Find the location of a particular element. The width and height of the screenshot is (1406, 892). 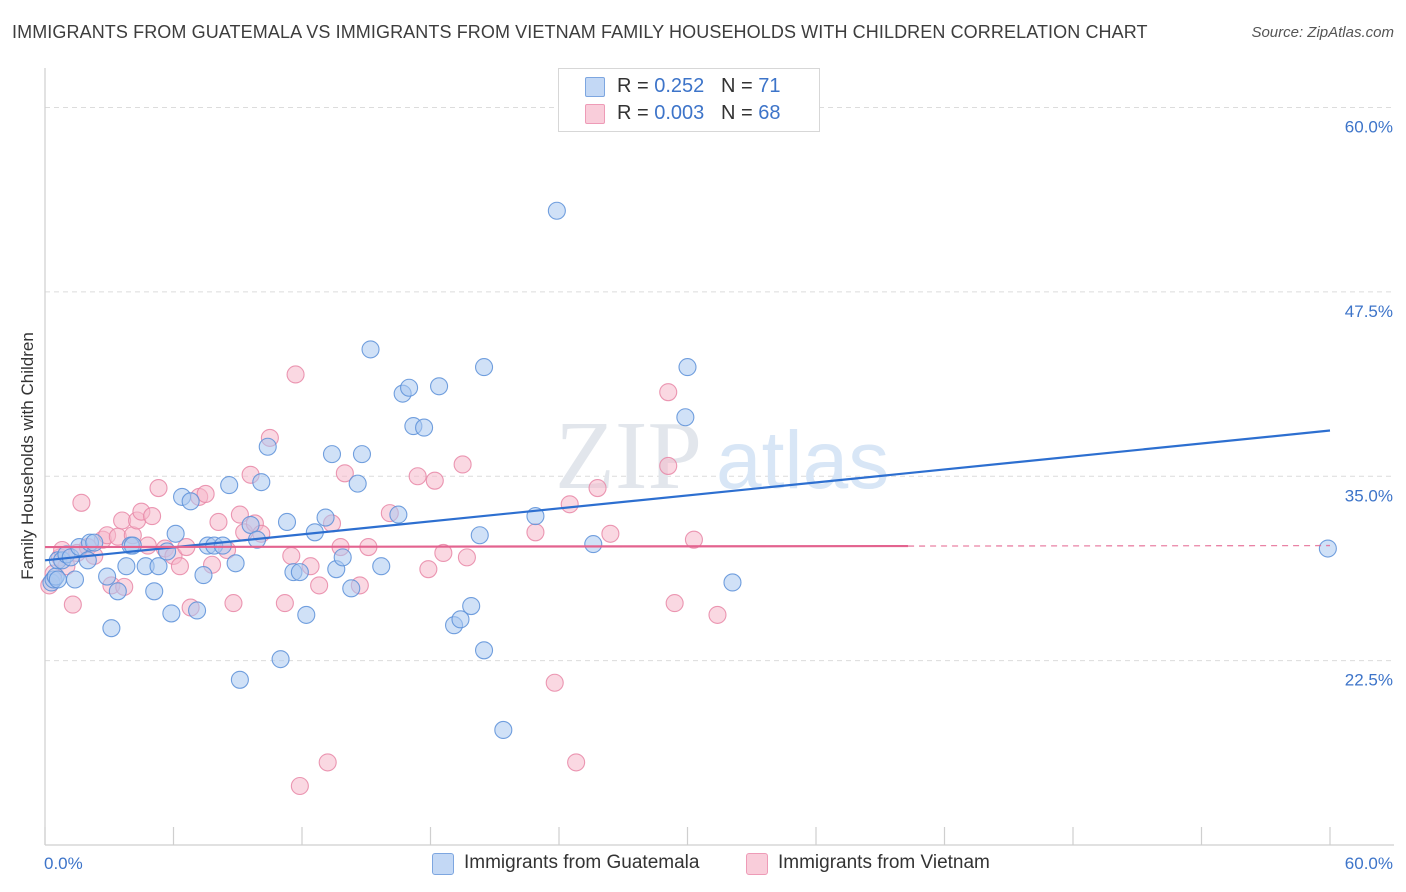

legend-text-guatemala: R = 0.252 N = 71 is located at coordinates (698, 86).